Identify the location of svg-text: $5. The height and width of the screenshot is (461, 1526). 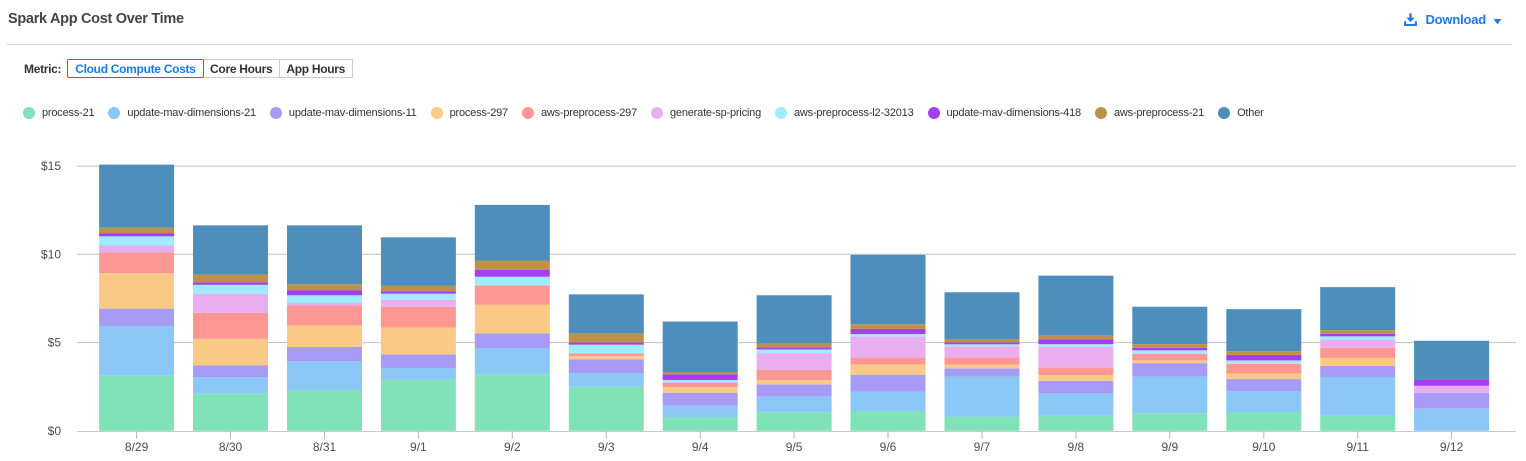
(55, 343).